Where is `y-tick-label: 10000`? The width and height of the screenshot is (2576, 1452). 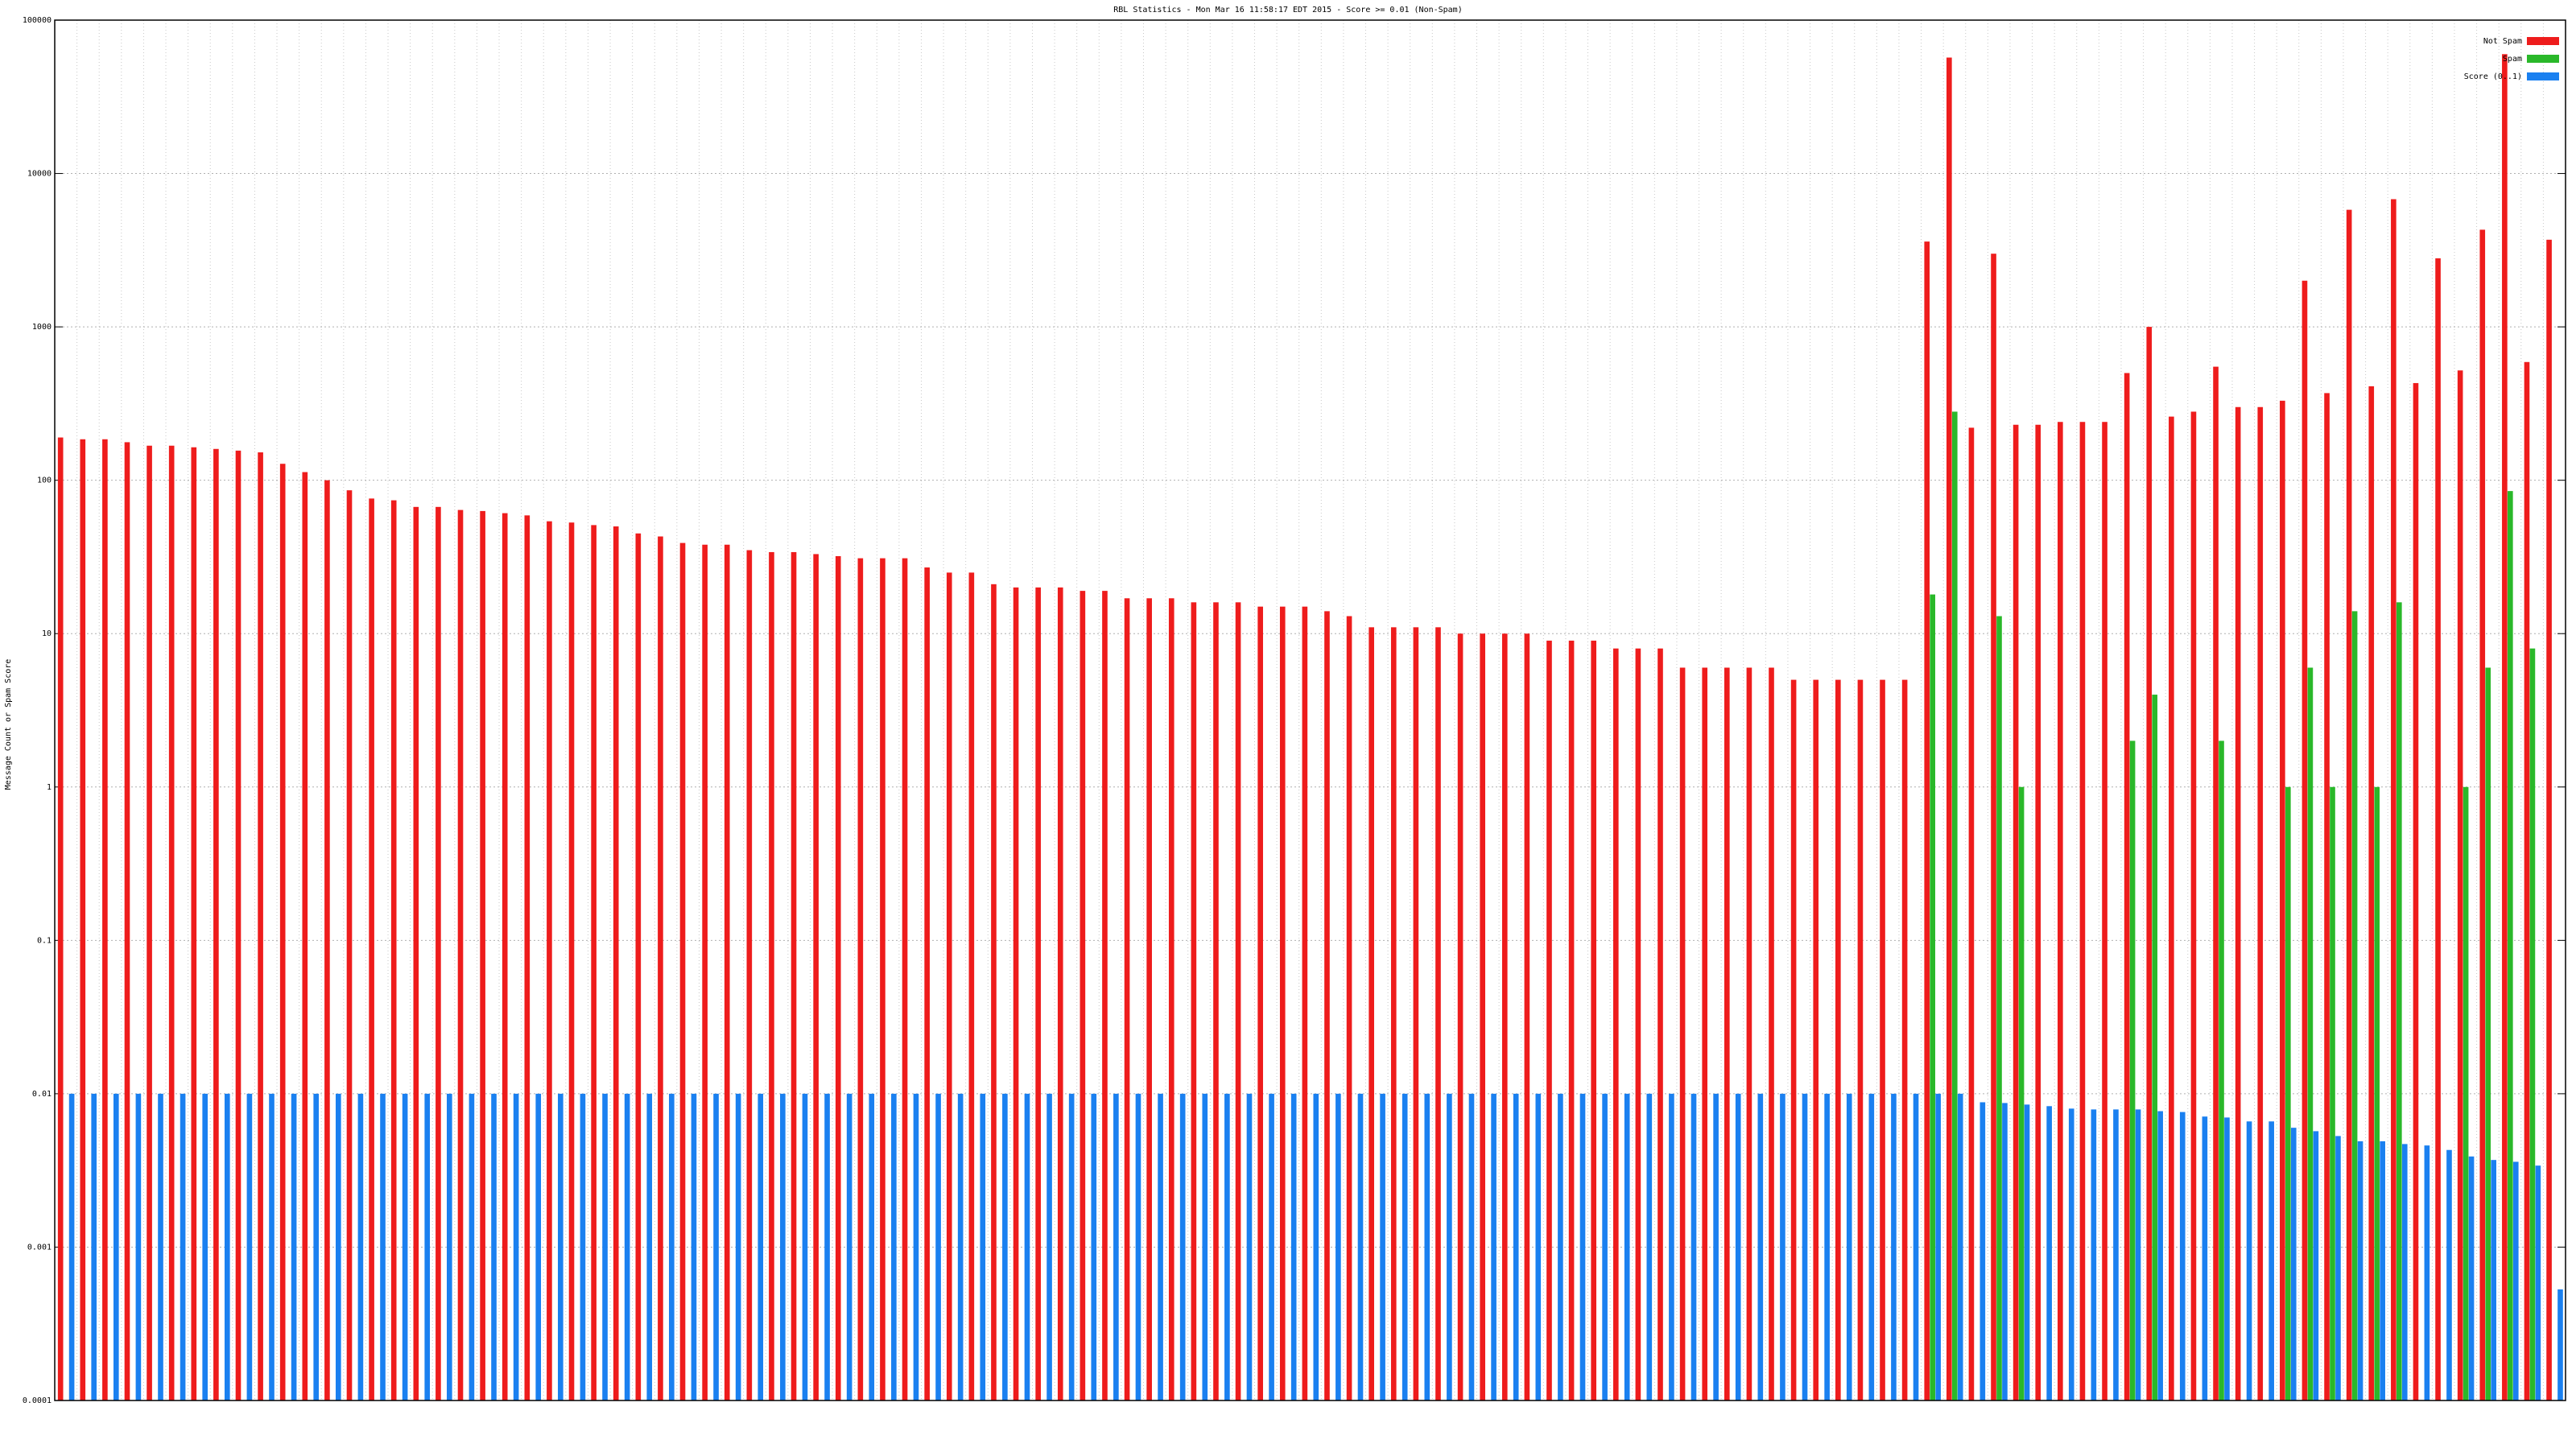 y-tick-label: 10000 is located at coordinates (39, 175).